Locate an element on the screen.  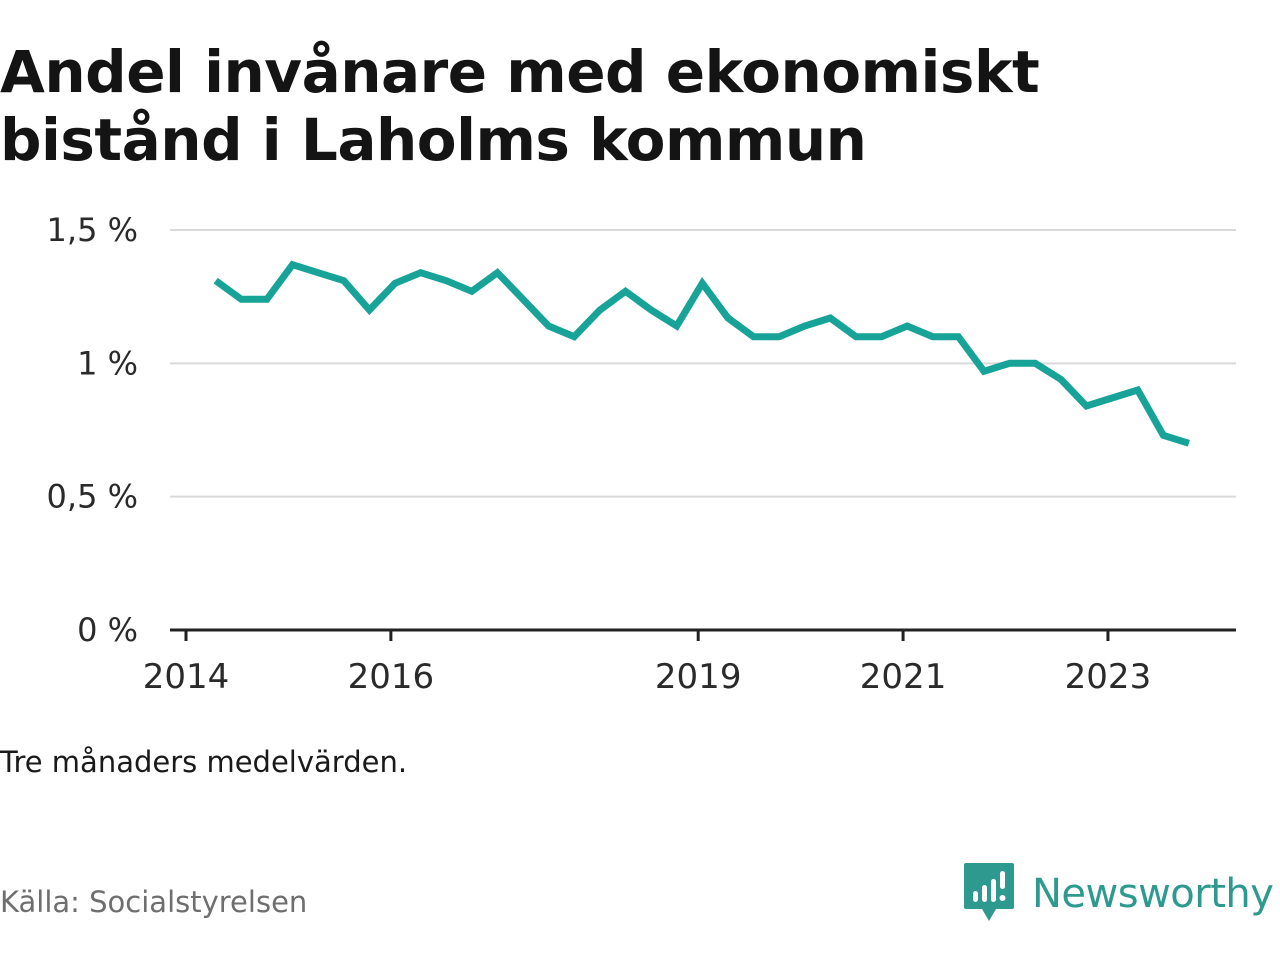
chart-note: Tre månaders medelvärden. is located at coordinates (204, 762).